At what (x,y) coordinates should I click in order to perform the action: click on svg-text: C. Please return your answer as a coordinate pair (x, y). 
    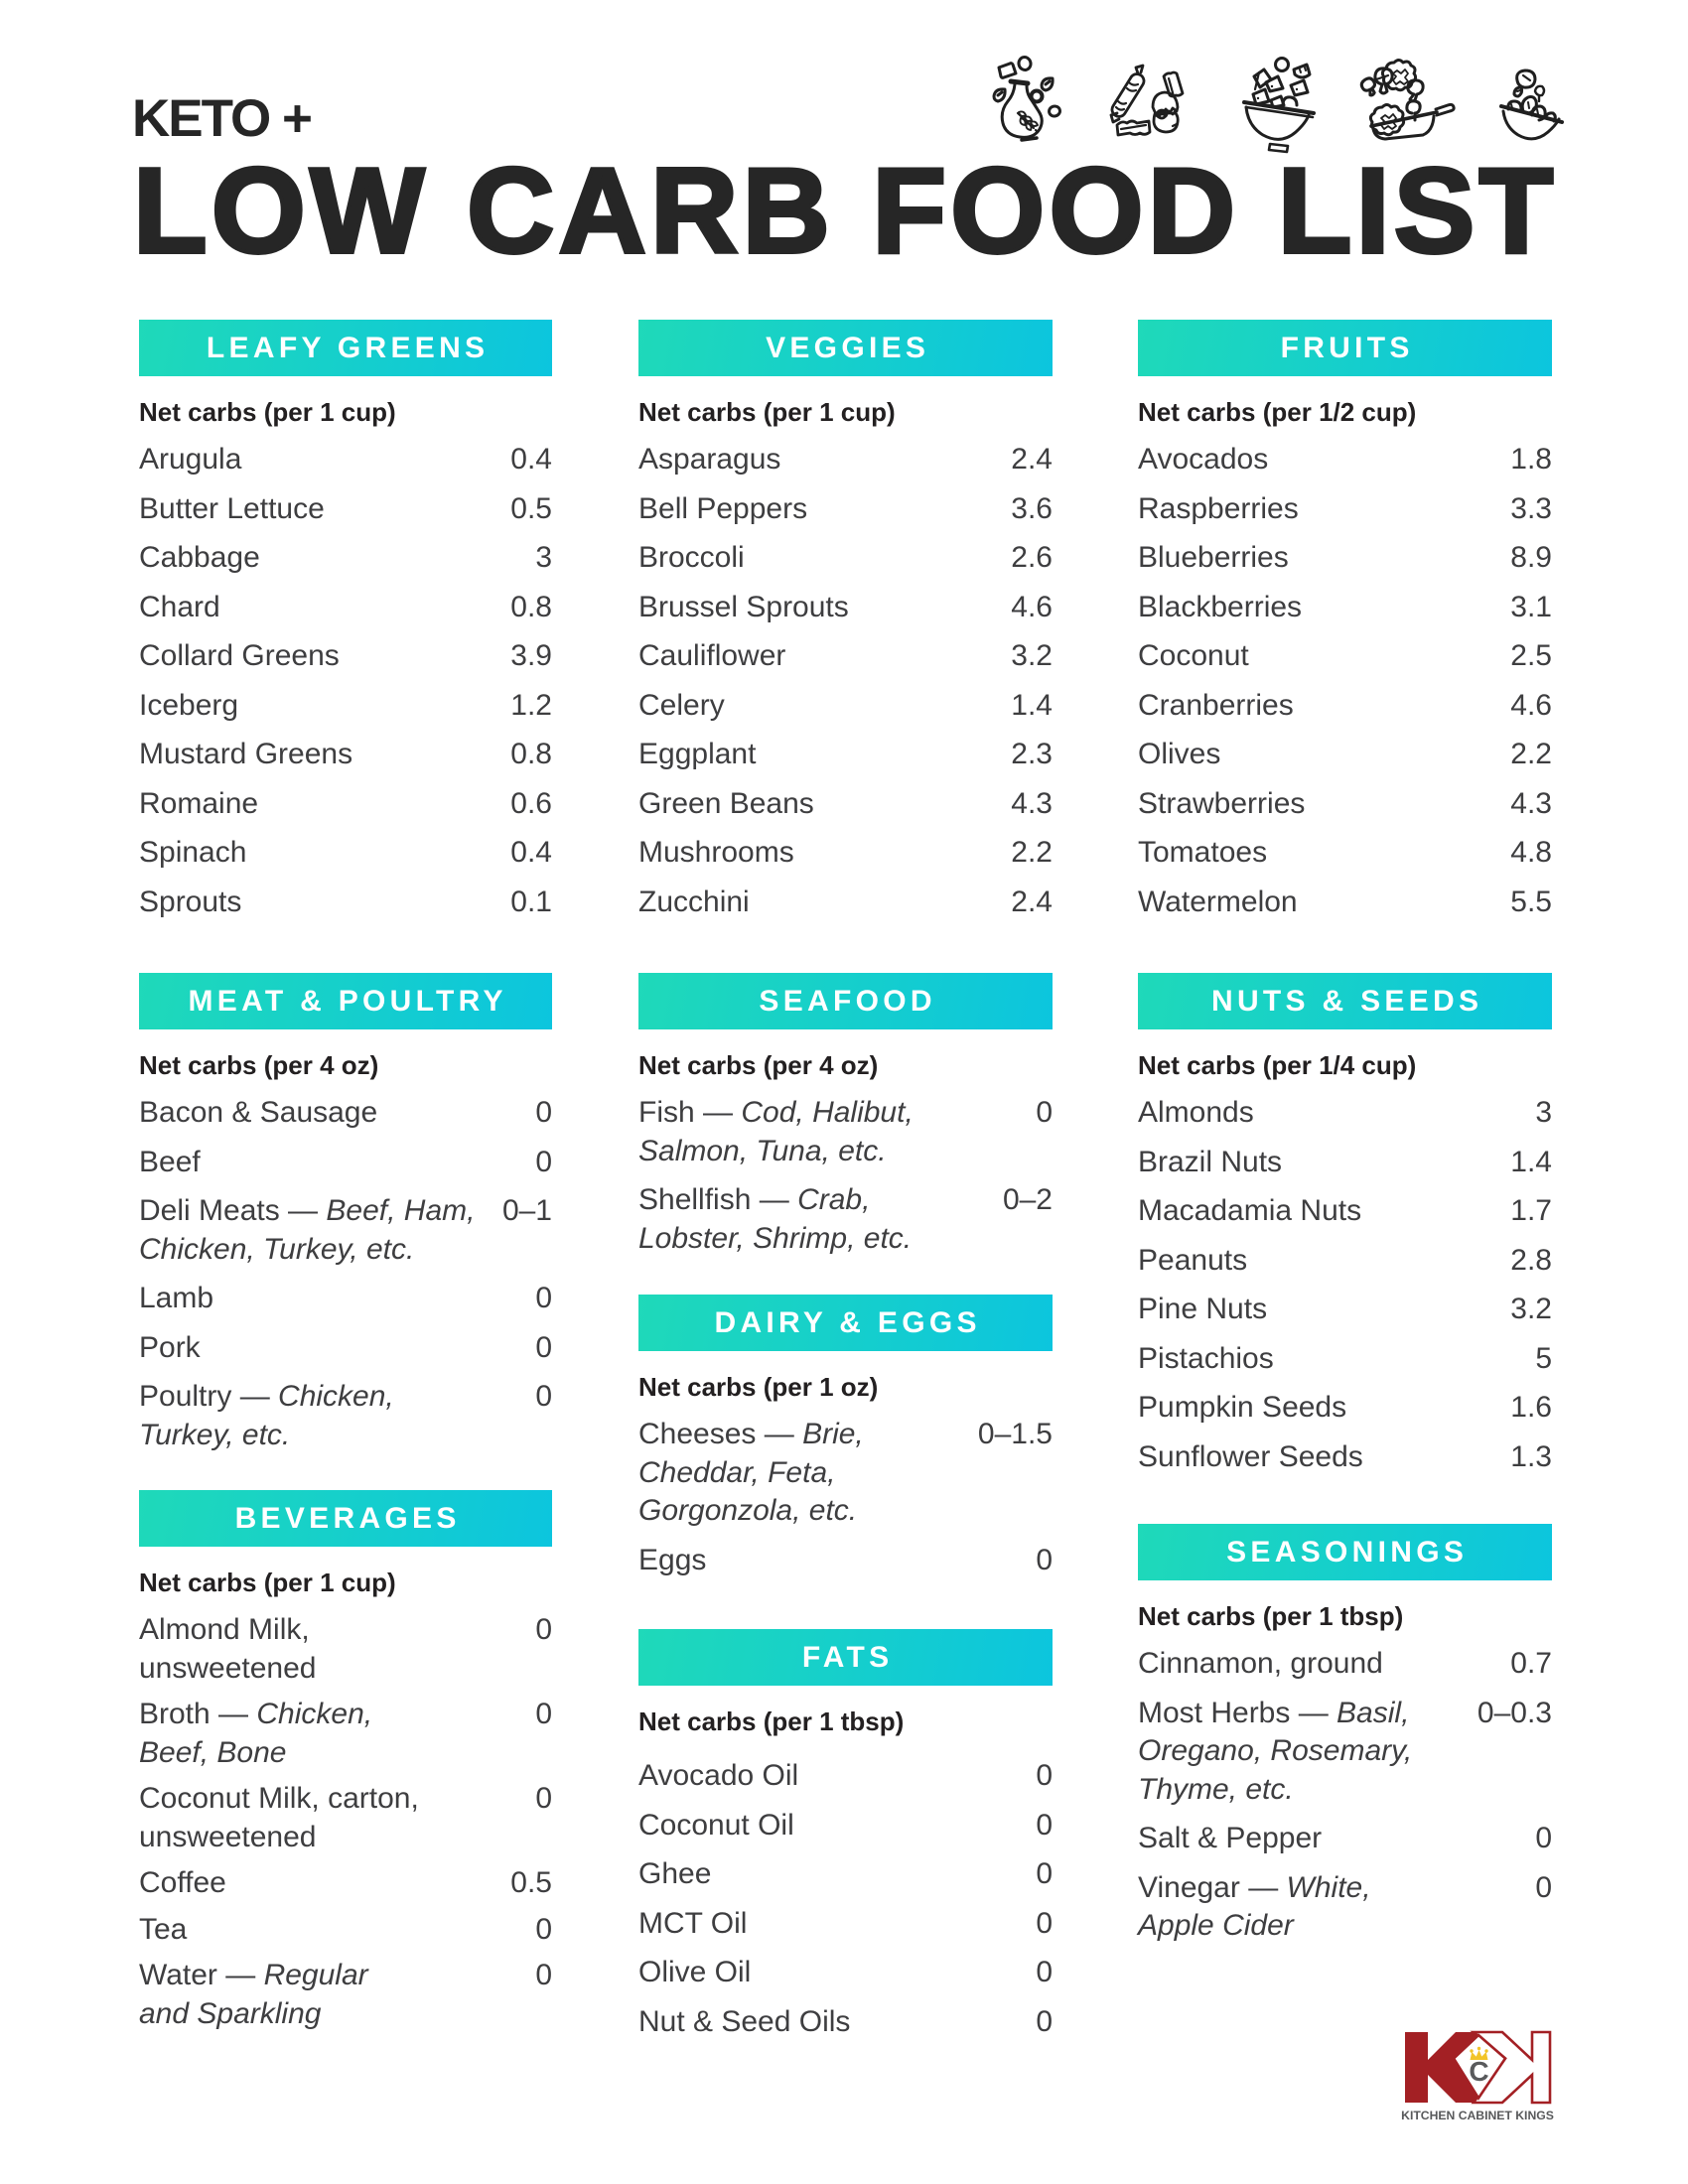
    Looking at the image, I should click on (1478, 2071).